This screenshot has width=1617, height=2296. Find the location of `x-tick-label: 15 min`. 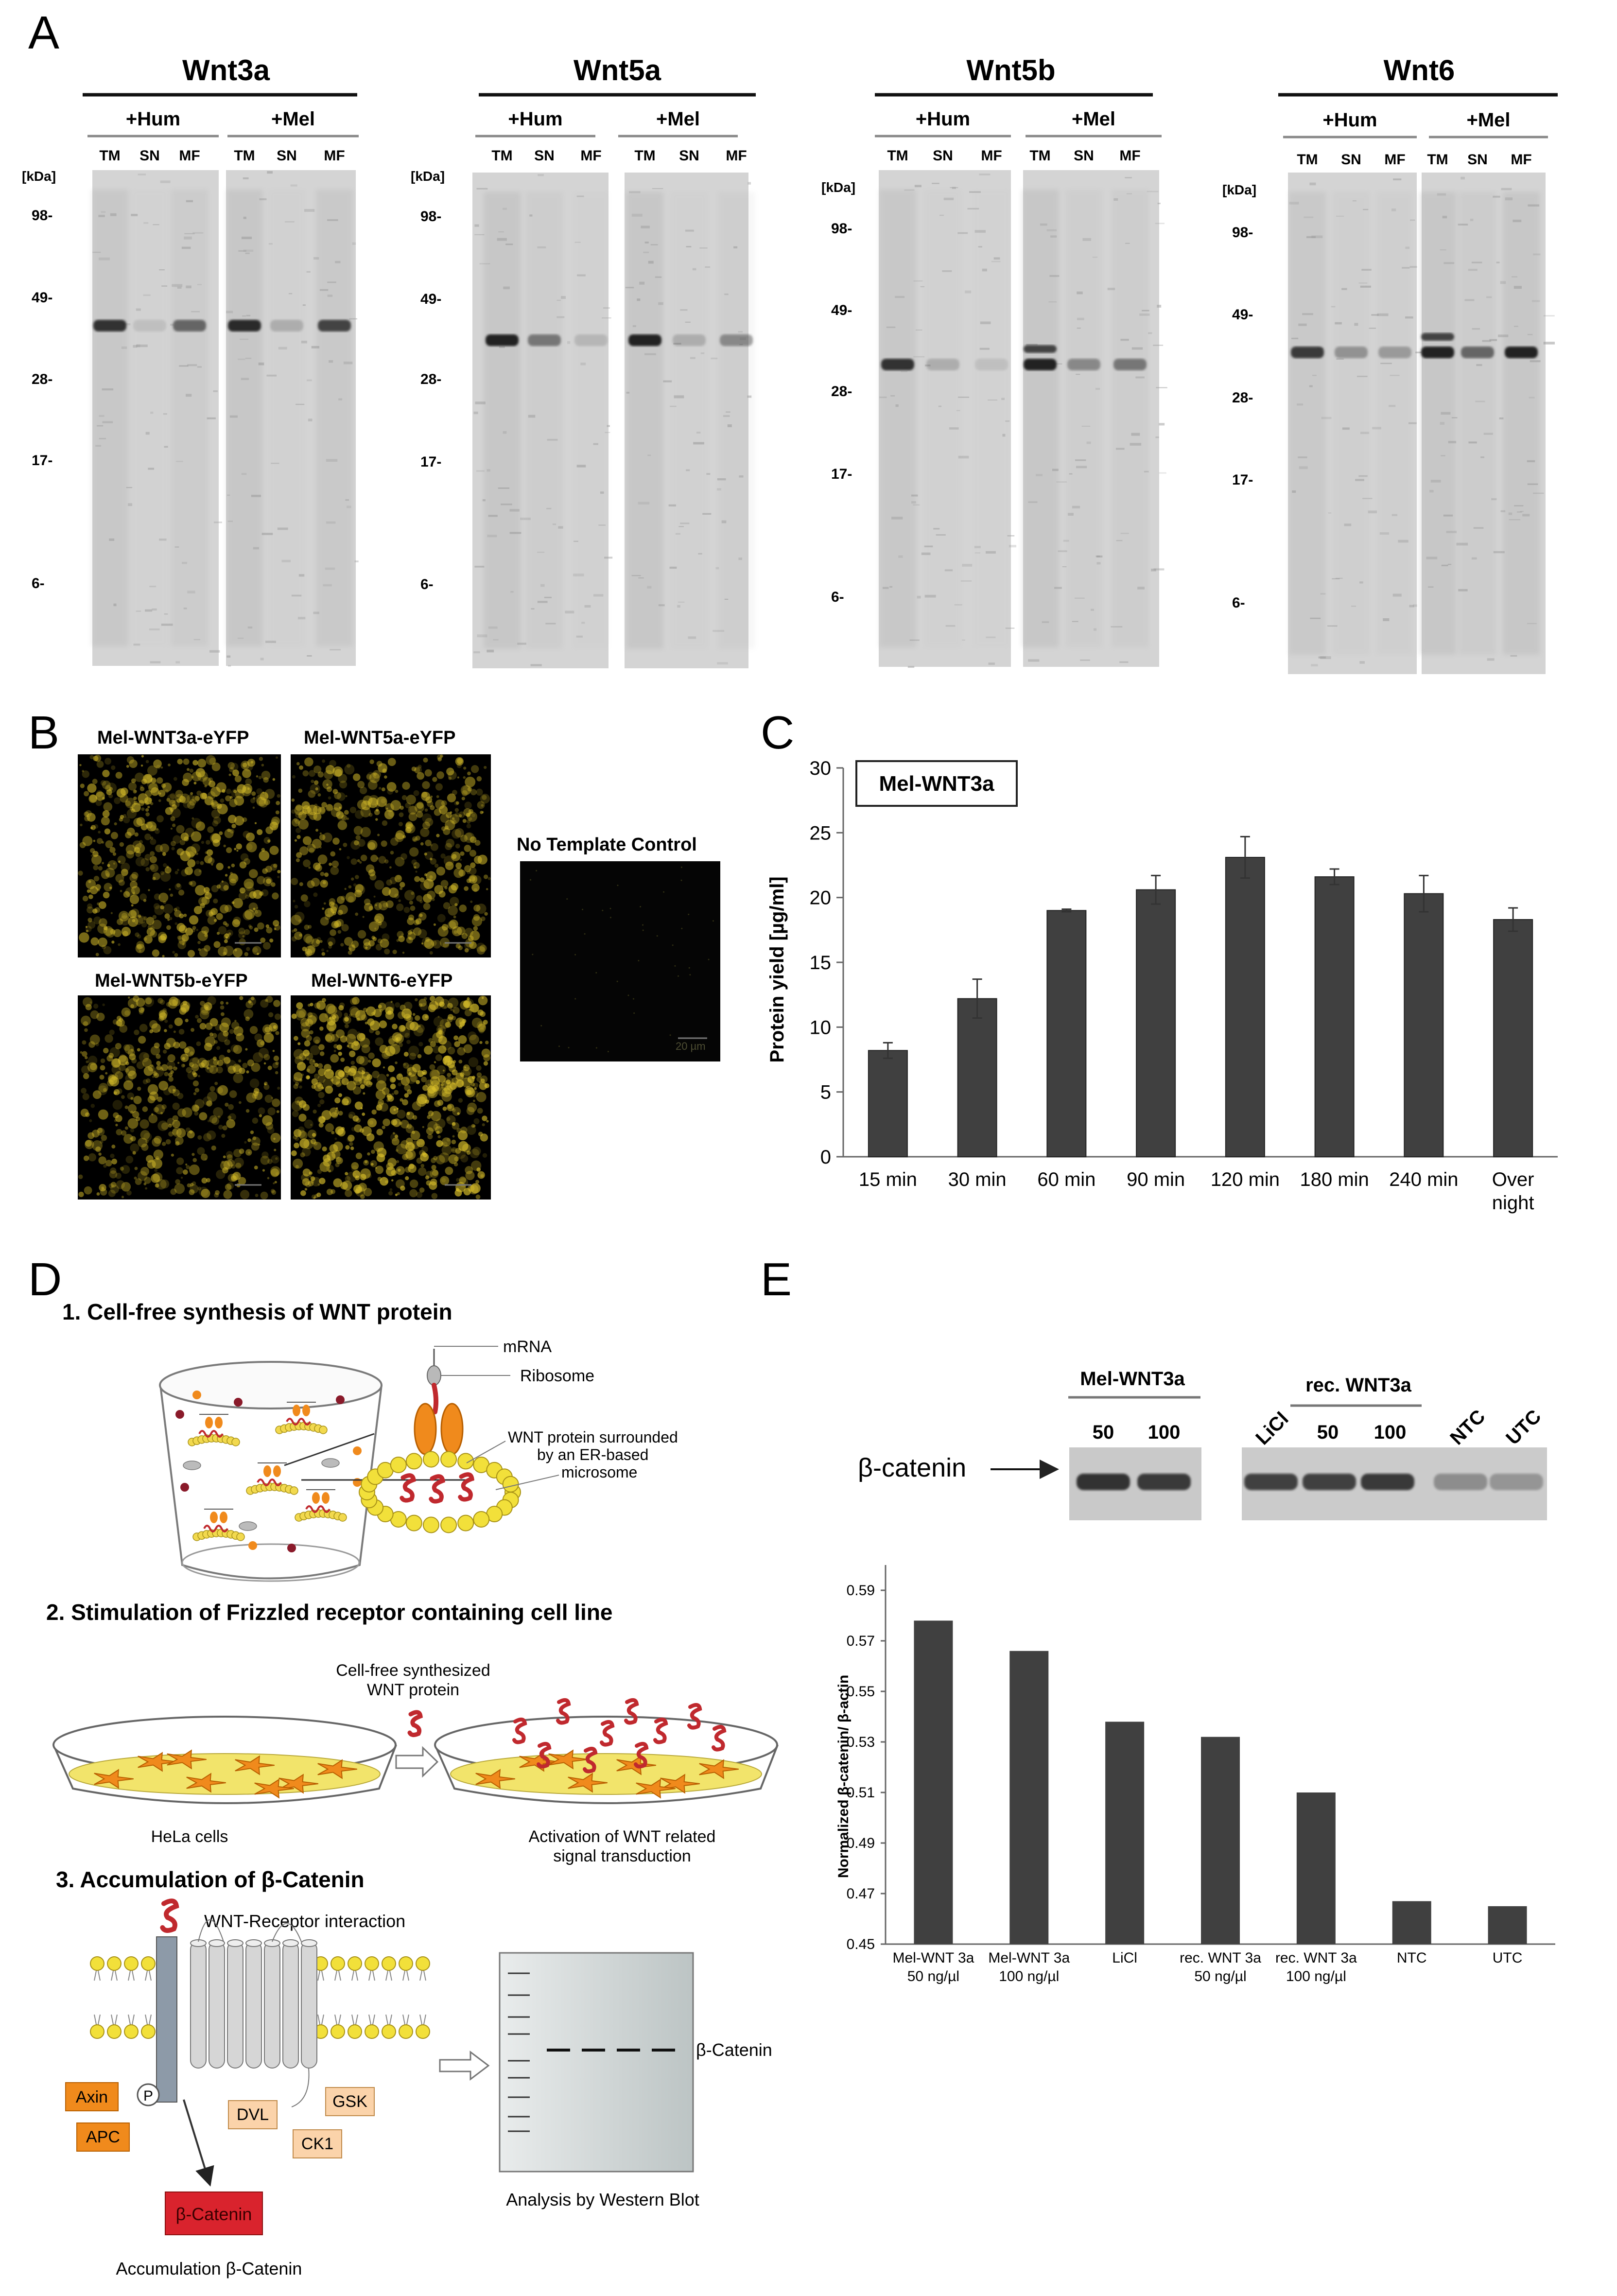

x-tick-label: 15 min is located at coordinates (888, 1179).